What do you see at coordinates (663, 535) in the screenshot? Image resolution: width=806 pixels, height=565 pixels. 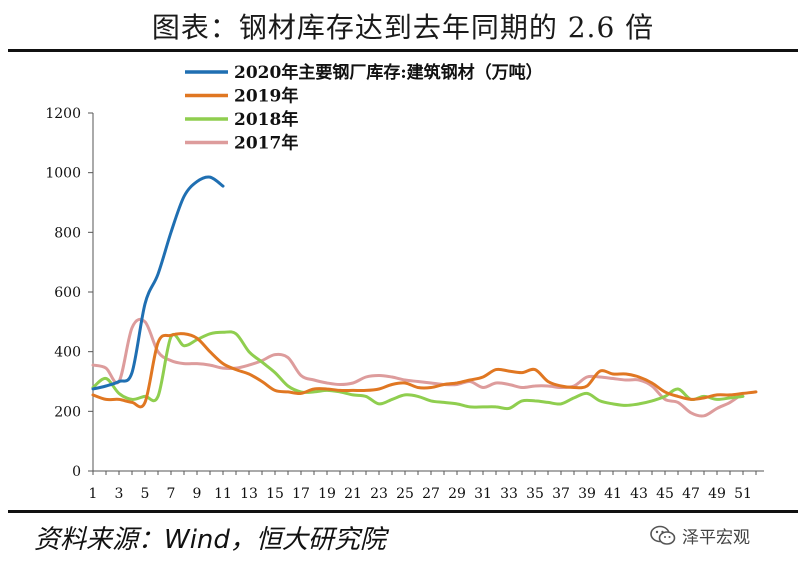 I see `wechat-icon` at bounding box center [663, 535].